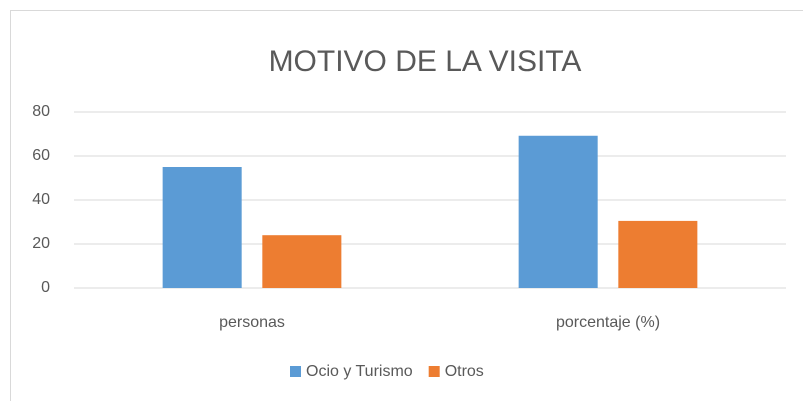  Describe the element at coordinates (41, 199) in the screenshot. I see `y-tick-label: 40` at that location.